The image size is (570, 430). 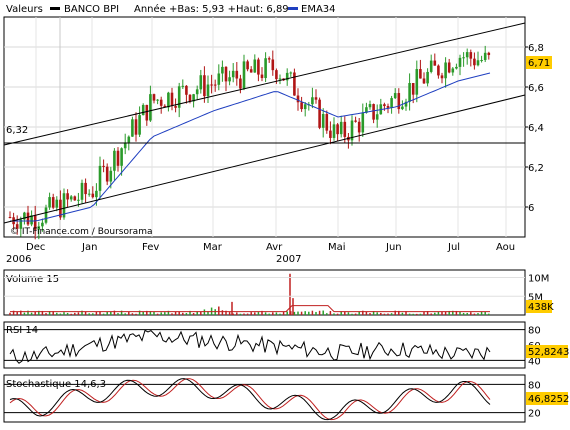 I want to click on price-y-tick: 6,2, so click(x=536, y=168).